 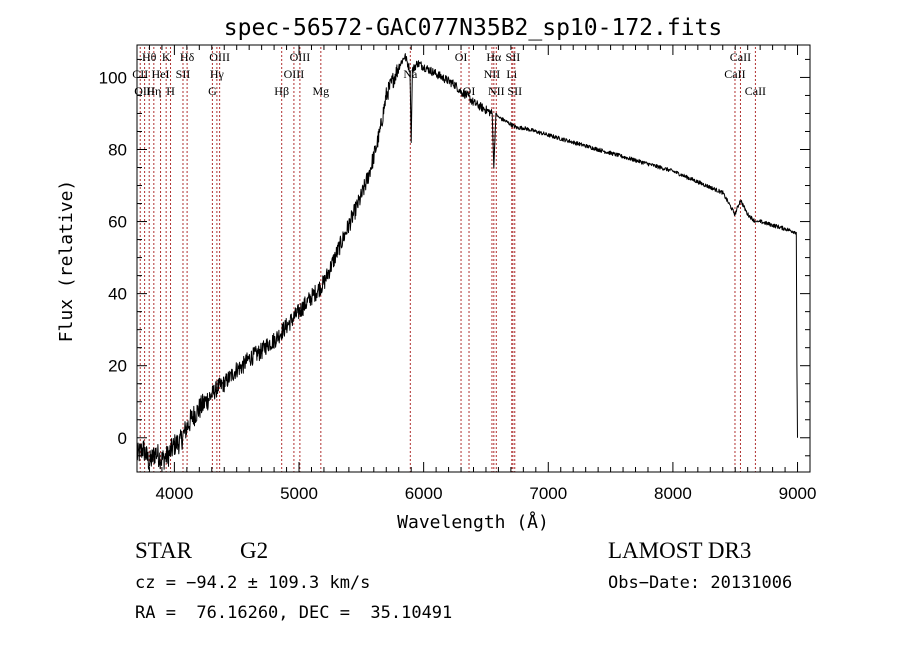 I want to click on x-tick-label: 8000, so click(x=673, y=493).